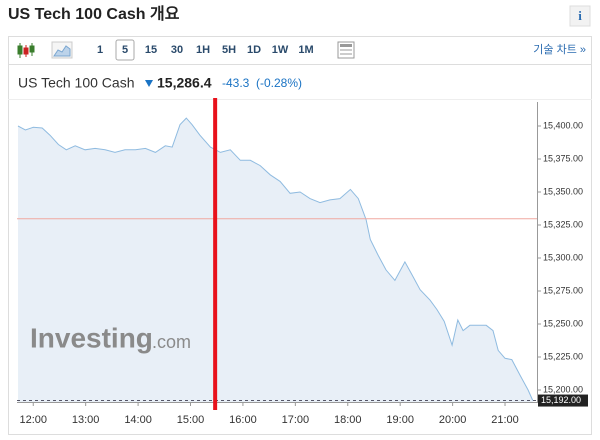  What do you see at coordinates (559, 49) in the screenshot?
I see `tech-chart-link: 기술 차트 »` at bounding box center [559, 49].